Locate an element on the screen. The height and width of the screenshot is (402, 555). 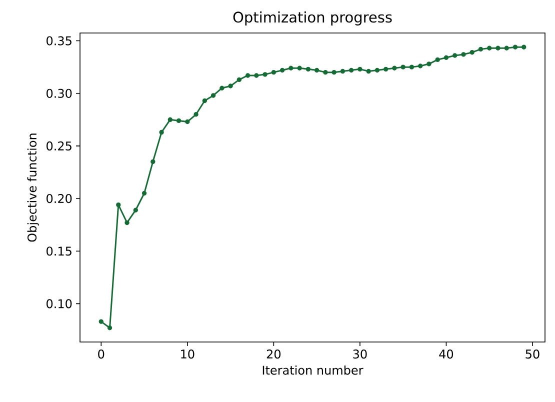
y-tick-label: 0.10 is located at coordinates (59, 303).